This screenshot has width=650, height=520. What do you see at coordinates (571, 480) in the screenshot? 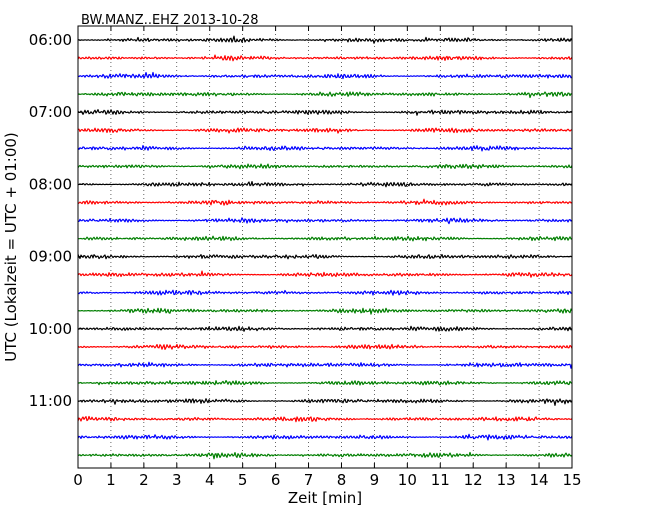
I see `x-tick-label: 15` at bounding box center [571, 480].